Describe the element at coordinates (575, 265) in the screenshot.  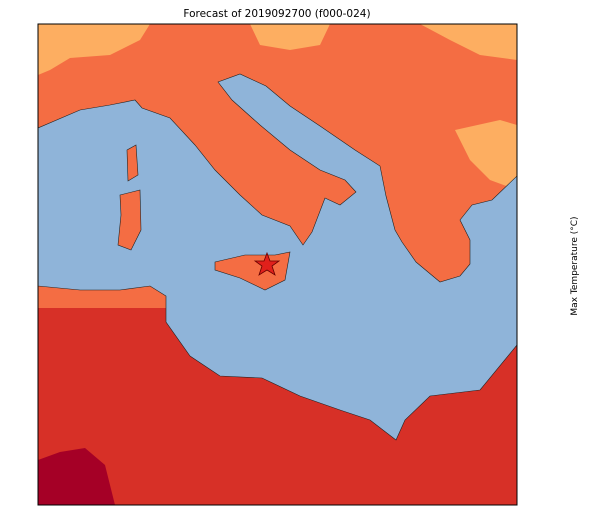
I see `colorbar-label: Max Temperature (°C)` at that location.